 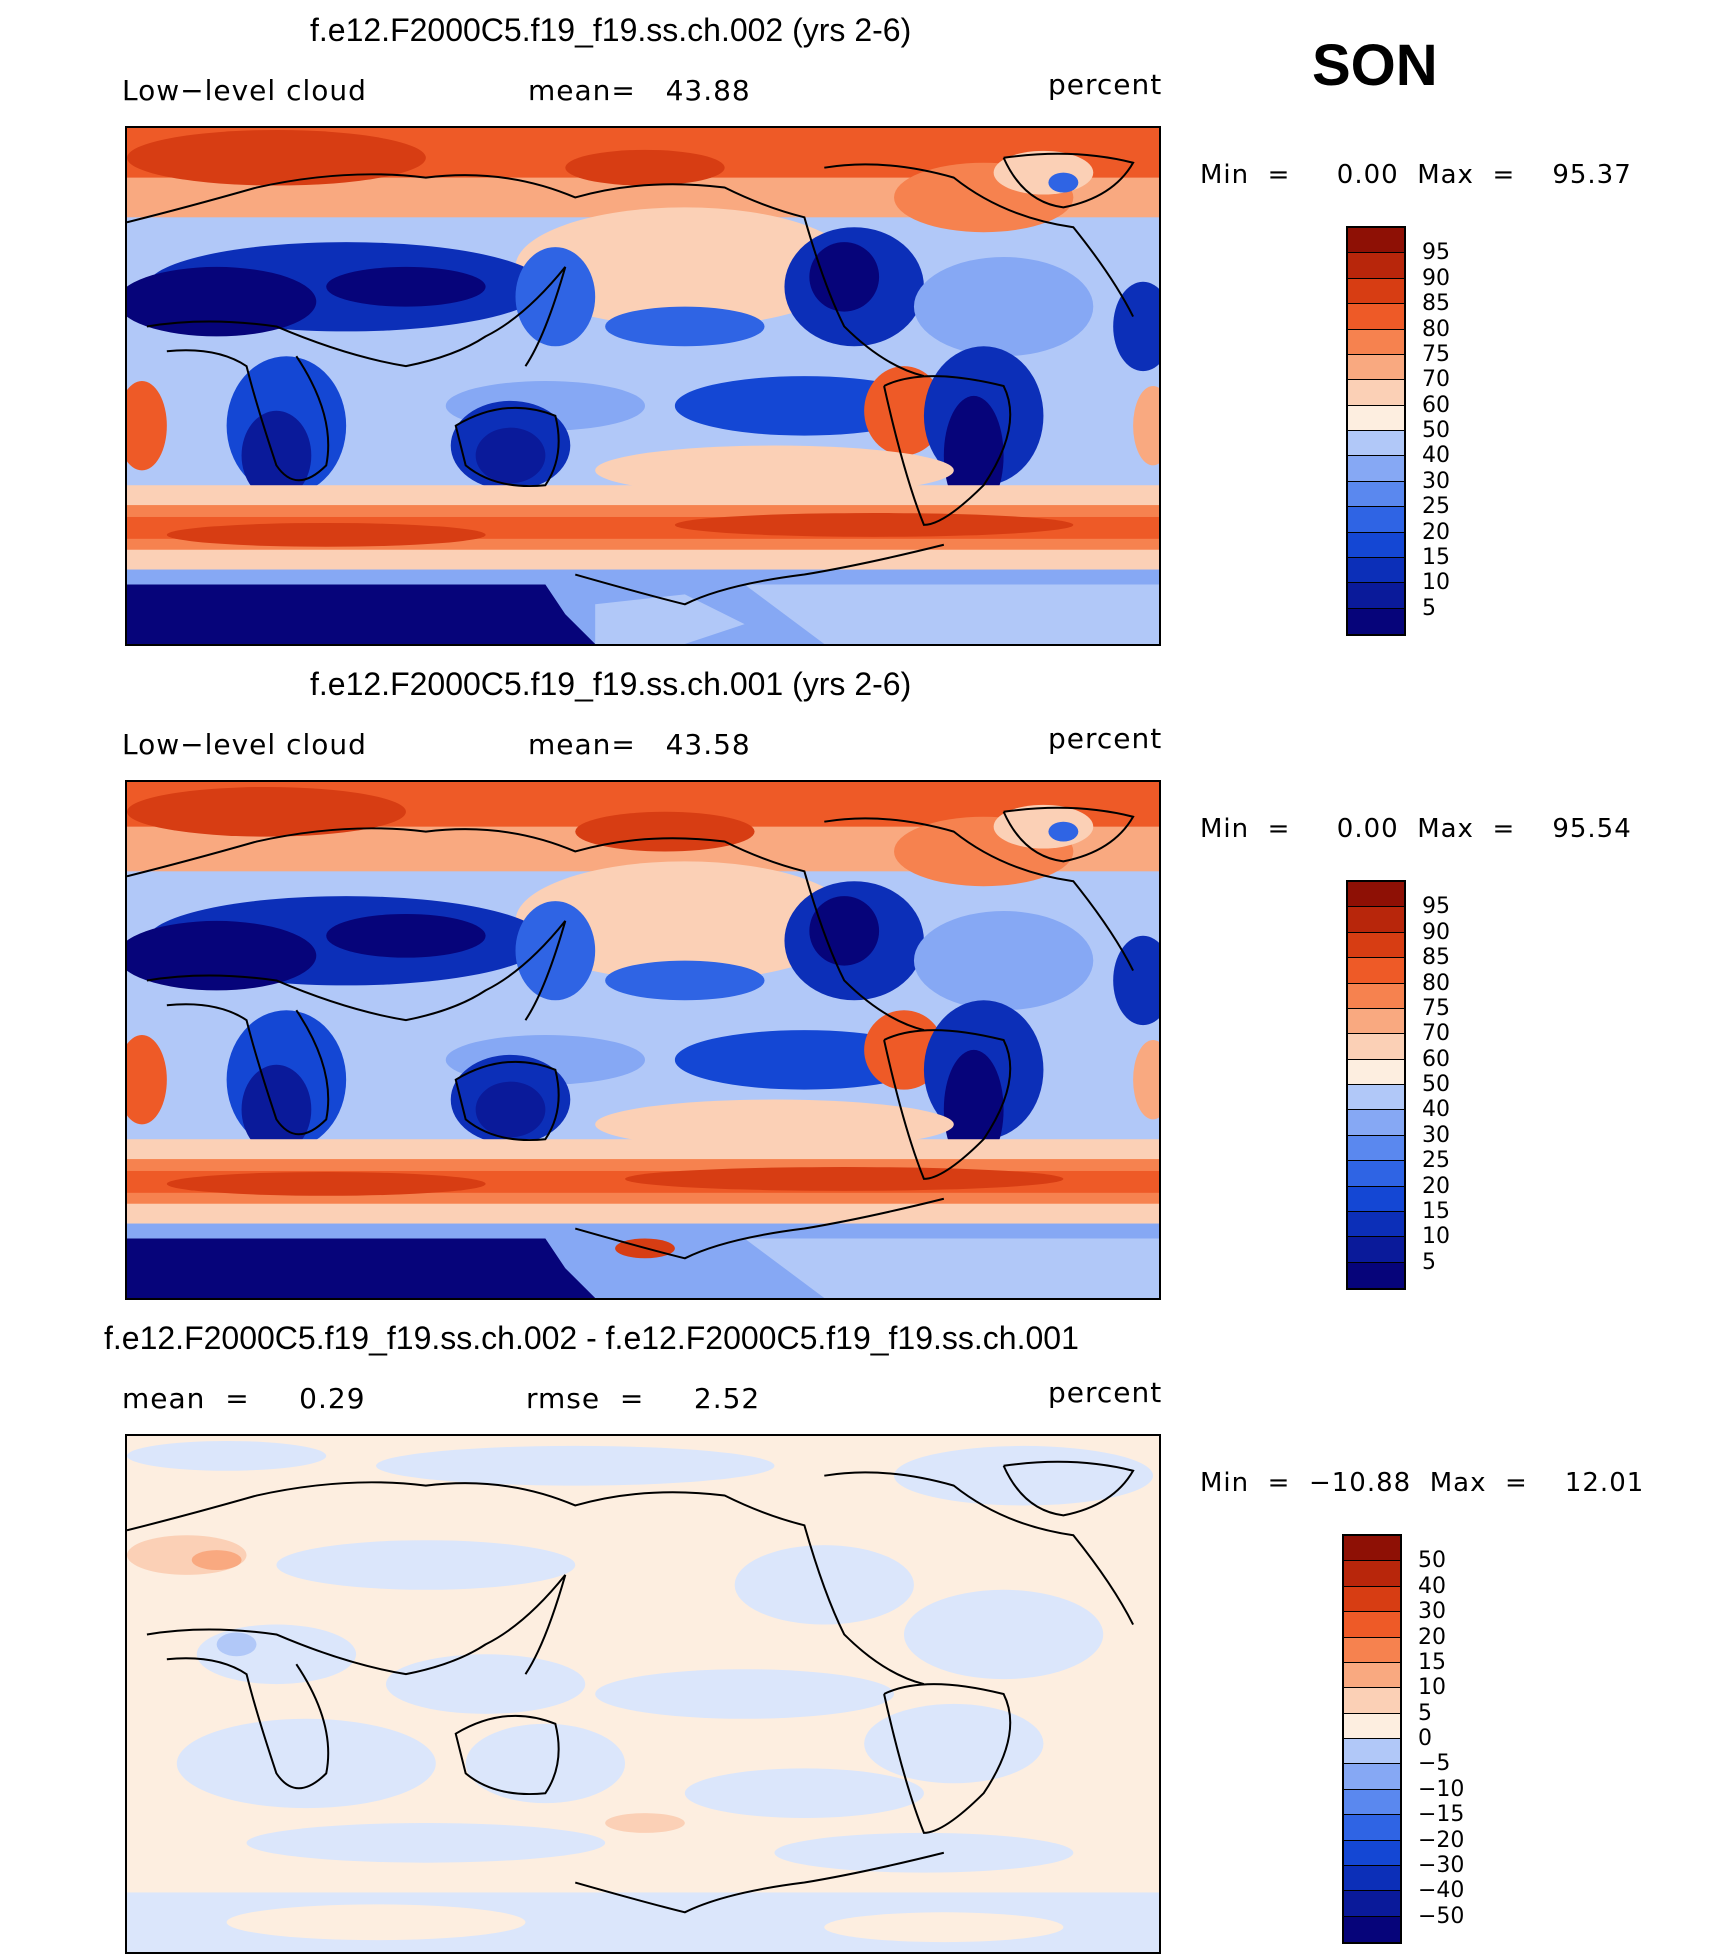 What do you see at coordinates (1441, 1815) in the screenshot?
I see `colorbar-tick-label: −15` at bounding box center [1441, 1815].